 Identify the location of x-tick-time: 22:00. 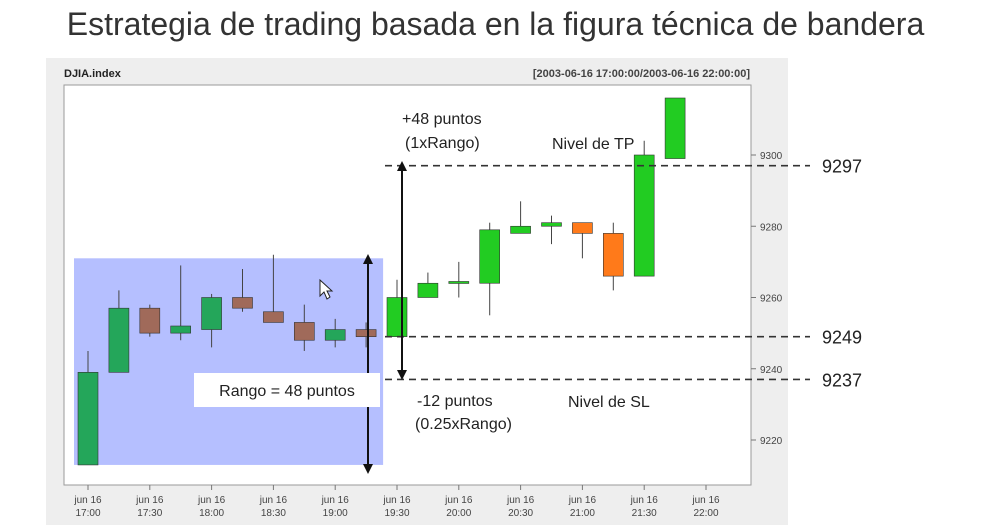
(705, 513).